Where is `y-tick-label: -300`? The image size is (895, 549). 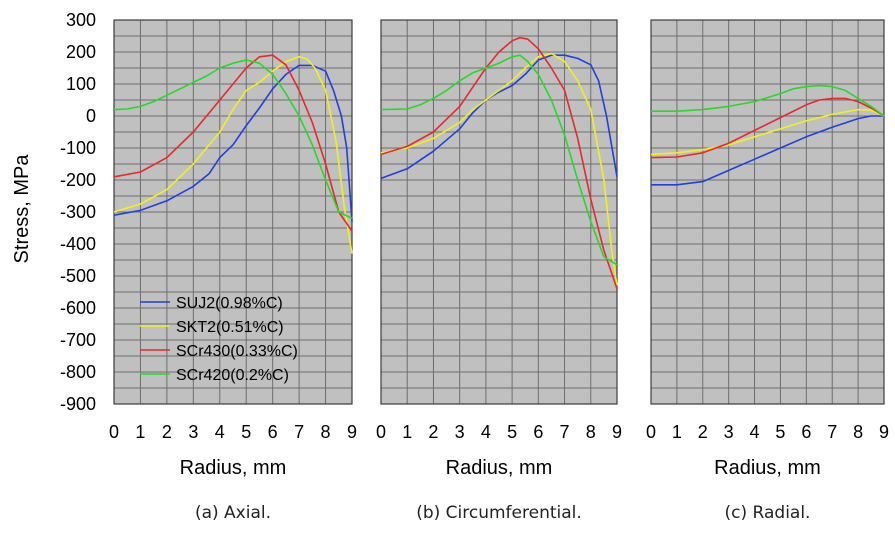
y-tick-label: -300 is located at coordinates (78, 212).